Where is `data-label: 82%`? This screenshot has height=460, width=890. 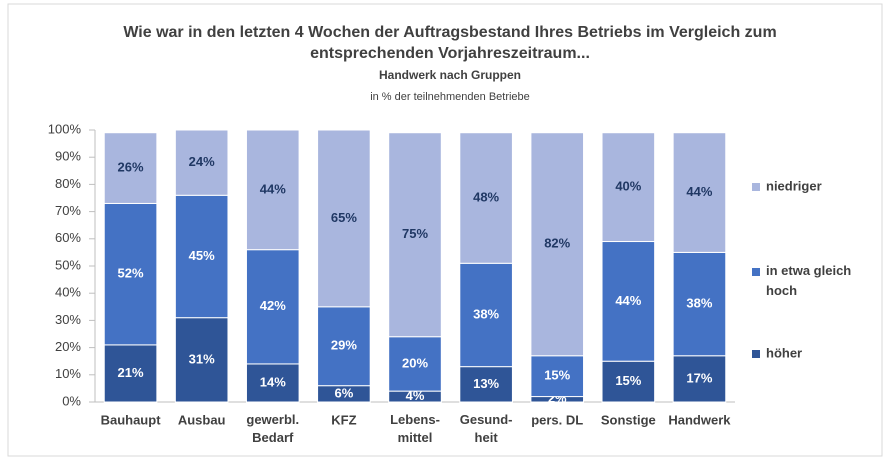 data-label: 82% is located at coordinates (557, 243).